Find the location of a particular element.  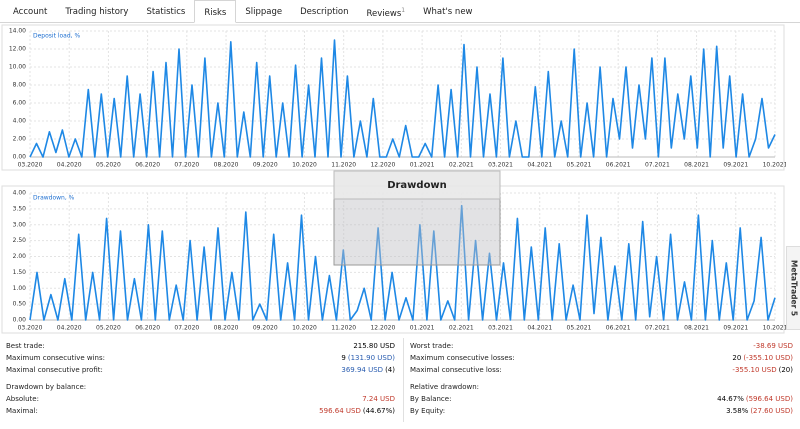

x-tick-label: 04.2020 is located at coordinates (69, 165).